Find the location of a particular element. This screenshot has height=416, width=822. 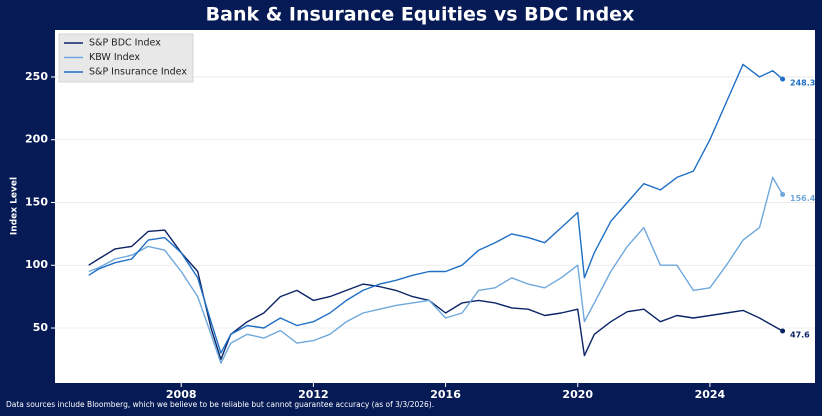

y-tick-label: 200 is located at coordinates (36, 139).